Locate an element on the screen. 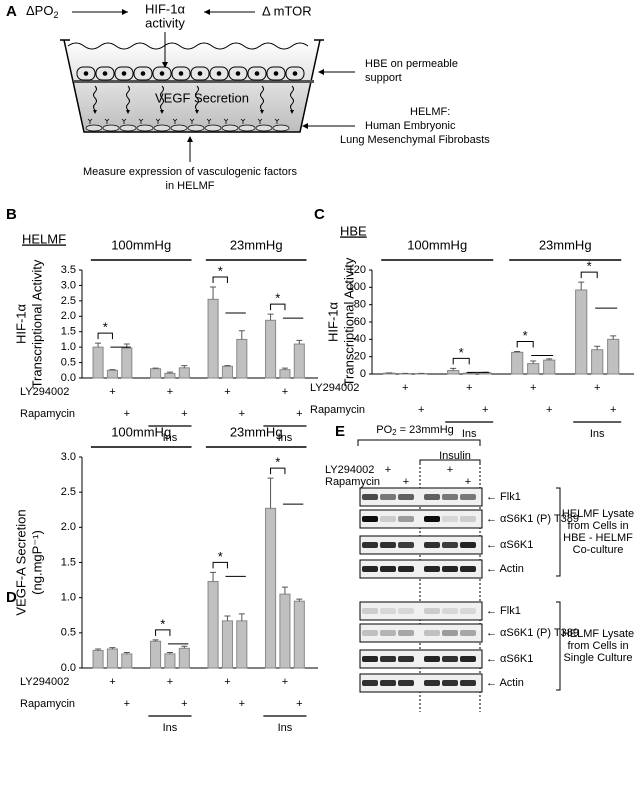  well is located at coordinates (192, 86).